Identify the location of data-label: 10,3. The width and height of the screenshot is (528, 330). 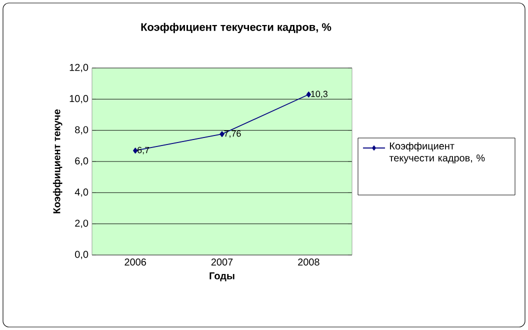
(319, 94).